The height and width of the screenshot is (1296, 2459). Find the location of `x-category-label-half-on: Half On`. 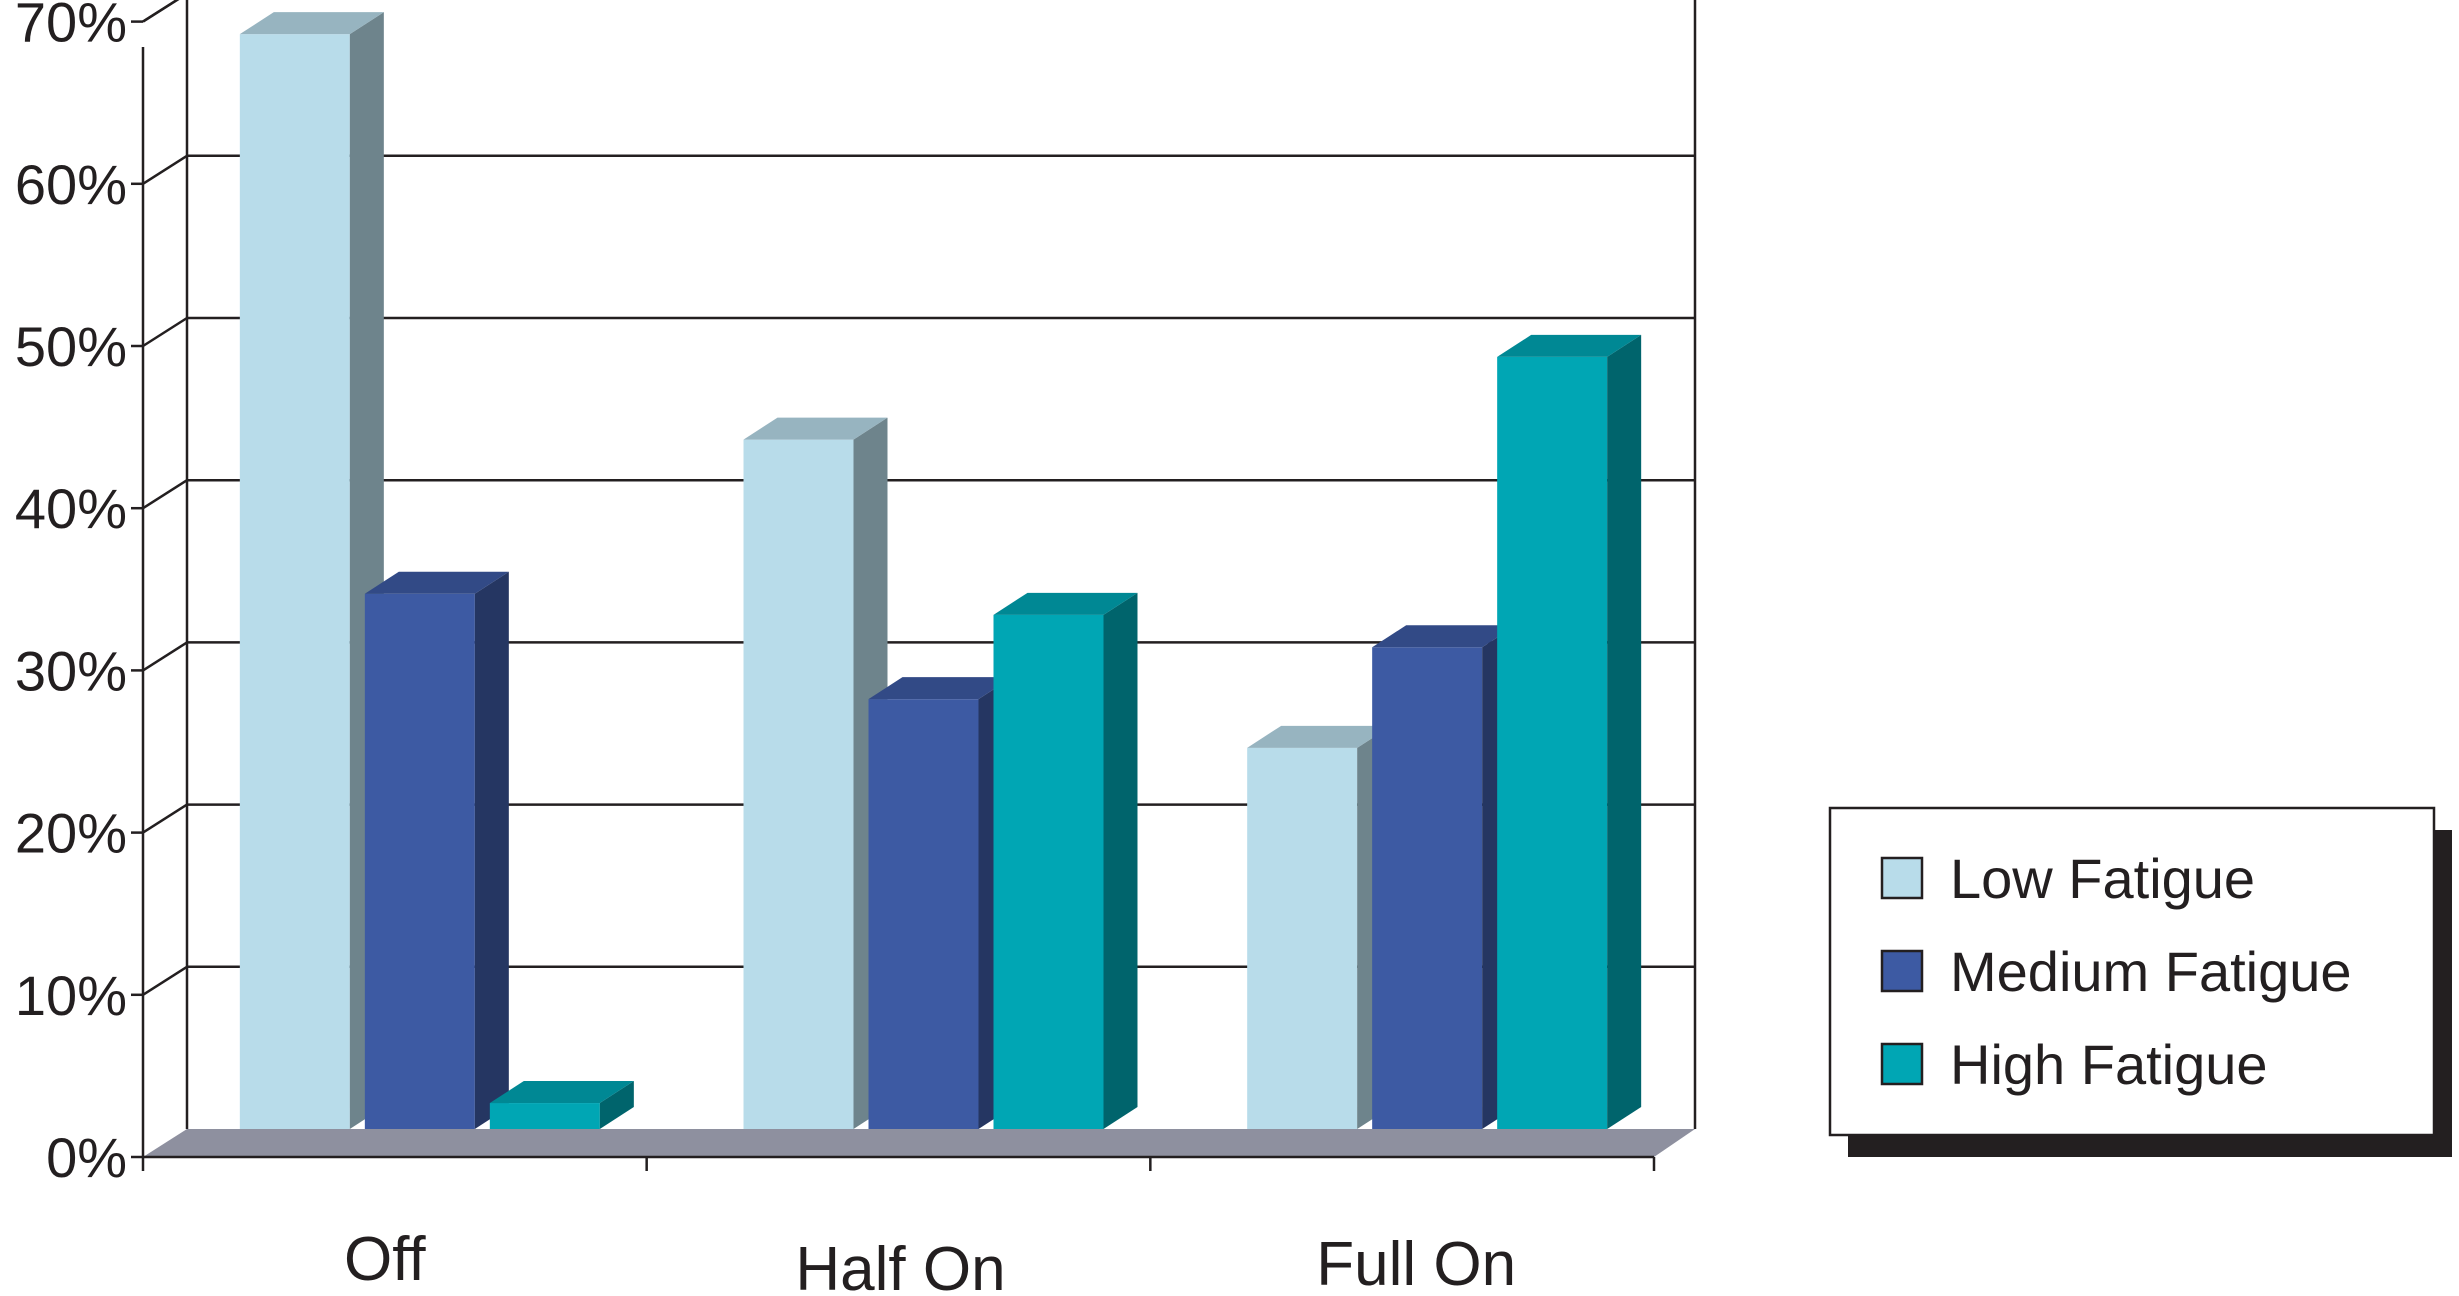

x-category-label-half-on: Half On is located at coordinates (900, 1265).